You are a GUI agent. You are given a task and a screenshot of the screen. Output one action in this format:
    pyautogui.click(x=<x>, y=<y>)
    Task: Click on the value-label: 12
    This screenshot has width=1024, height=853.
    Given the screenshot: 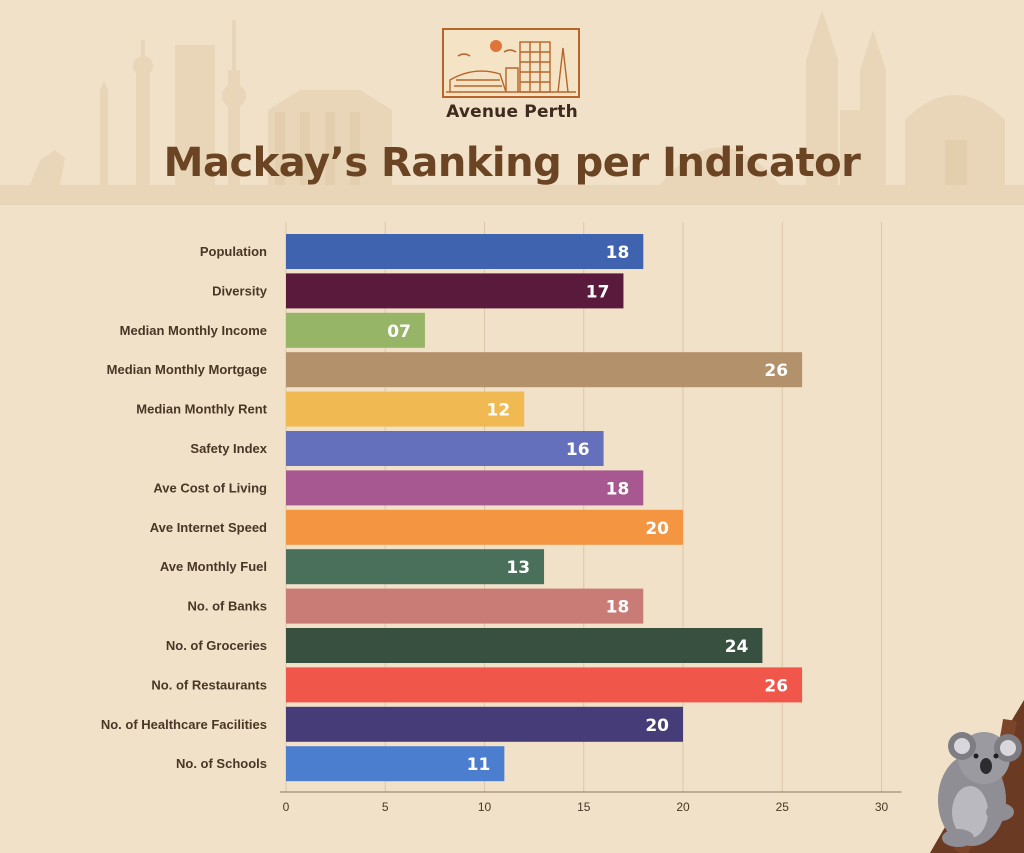 What is the action you would take?
    pyautogui.click(x=499, y=411)
    